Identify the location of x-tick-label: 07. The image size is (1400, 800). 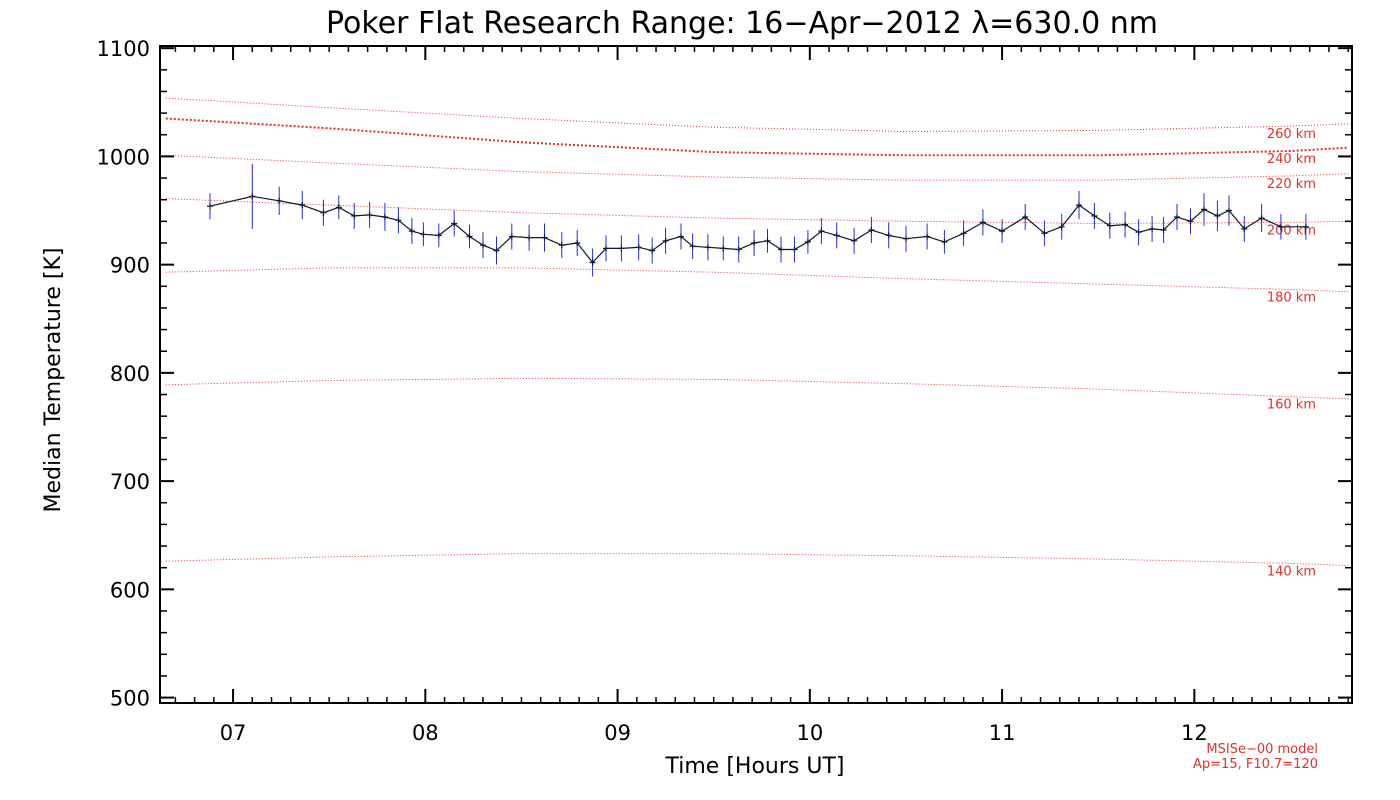
(233, 733).